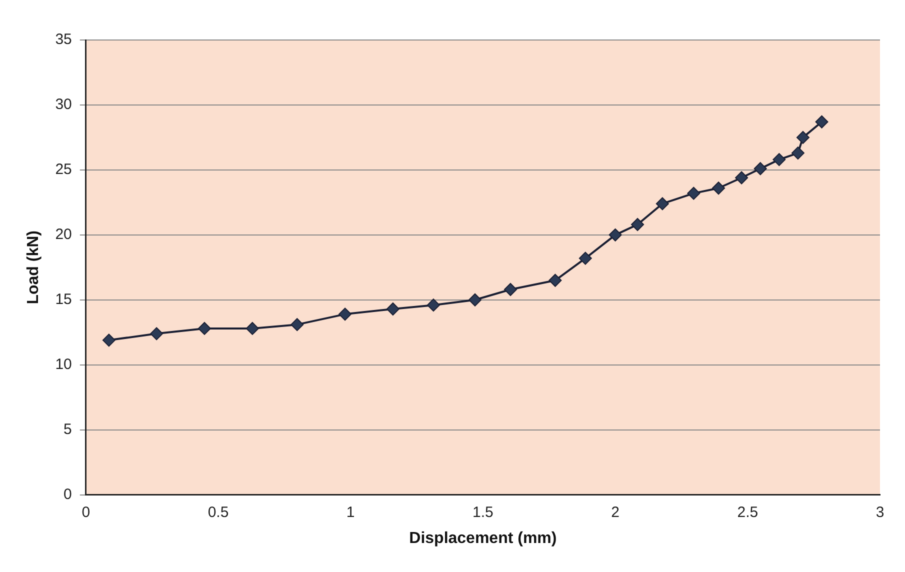 The image size is (905, 572). What do you see at coordinates (68, 429) in the screenshot?
I see `y-tick-label: 5` at bounding box center [68, 429].